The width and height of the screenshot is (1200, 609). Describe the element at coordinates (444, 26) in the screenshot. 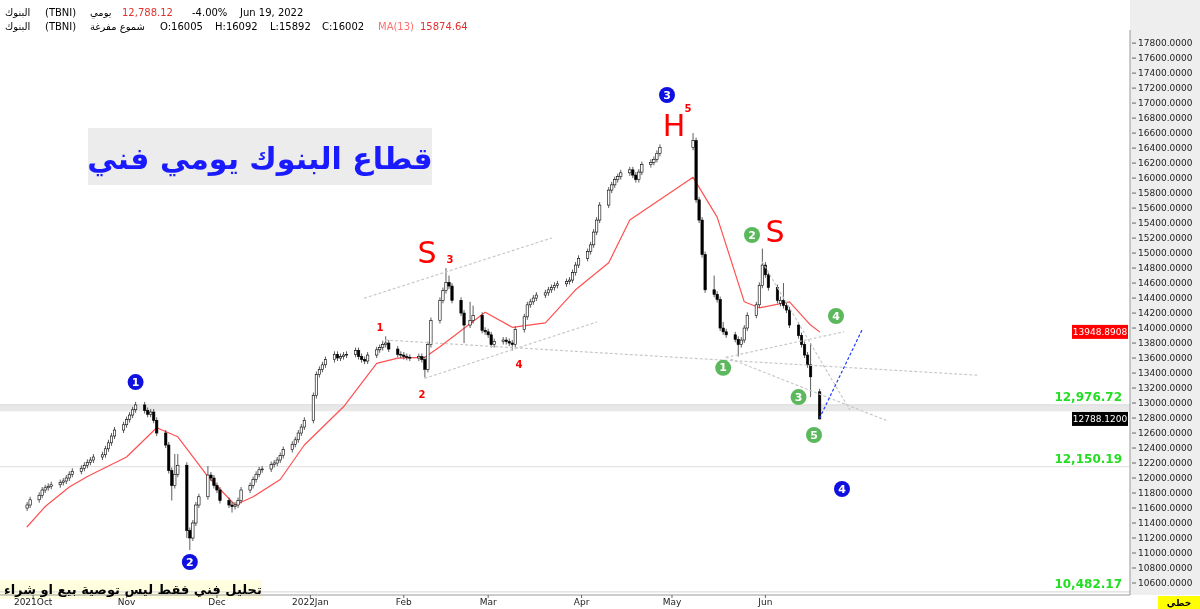

I see `annotation: 15874.64` at that location.